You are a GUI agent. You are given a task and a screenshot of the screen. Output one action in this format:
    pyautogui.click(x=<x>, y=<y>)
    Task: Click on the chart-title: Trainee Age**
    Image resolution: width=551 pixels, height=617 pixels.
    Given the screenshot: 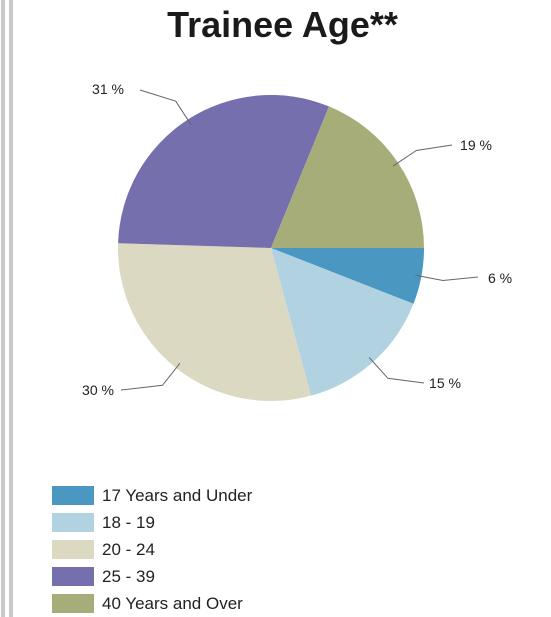 What is the action you would take?
    pyautogui.click(x=282, y=24)
    